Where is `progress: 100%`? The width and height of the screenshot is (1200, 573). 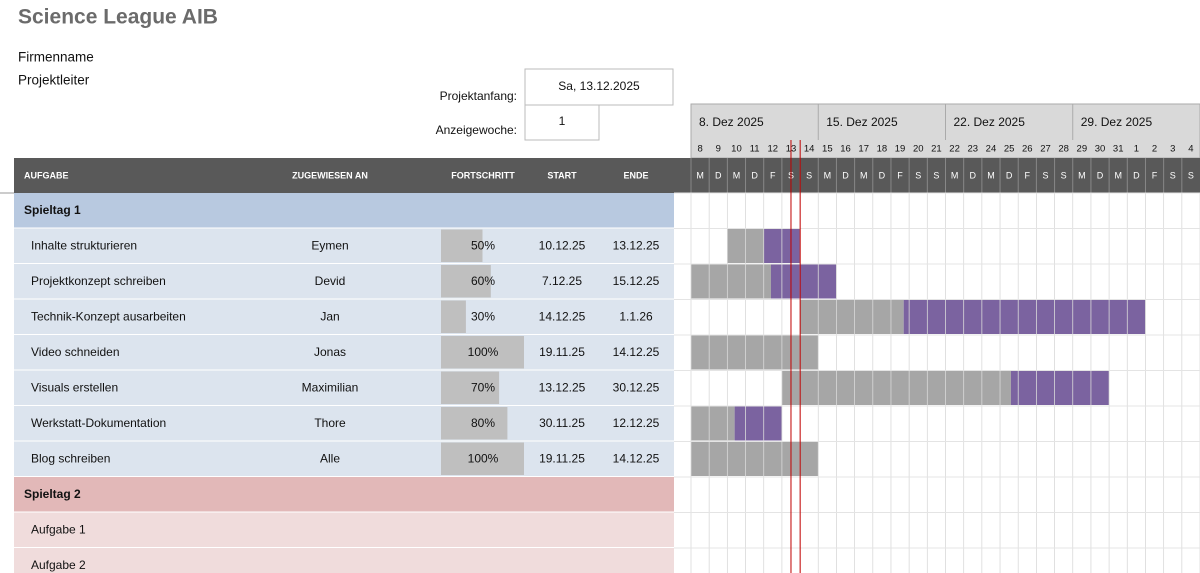
progress: 100% is located at coordinates (483, 352).